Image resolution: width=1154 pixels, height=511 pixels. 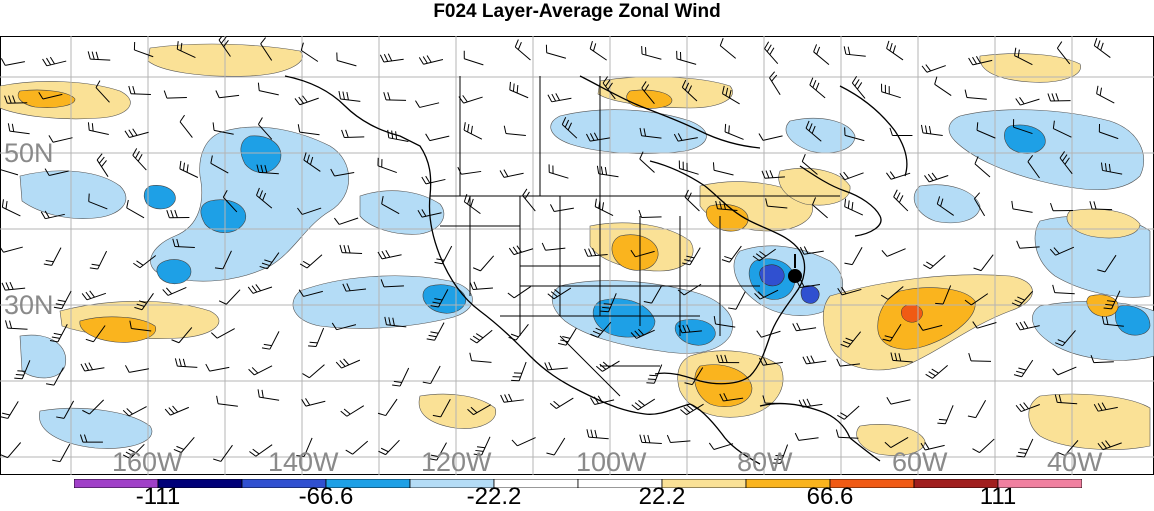 I want to click on lon-label-160w: 160W, so click(x=147, y=462).